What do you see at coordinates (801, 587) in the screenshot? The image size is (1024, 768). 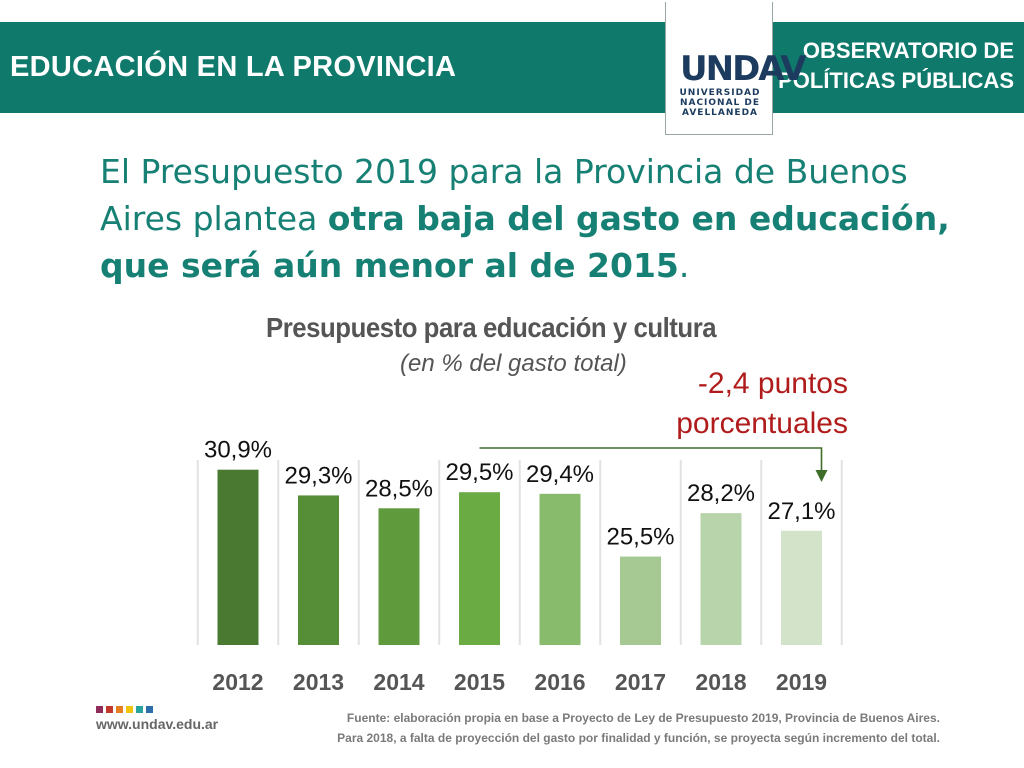 I see `bar-2019` at bounding box center [801, 587].